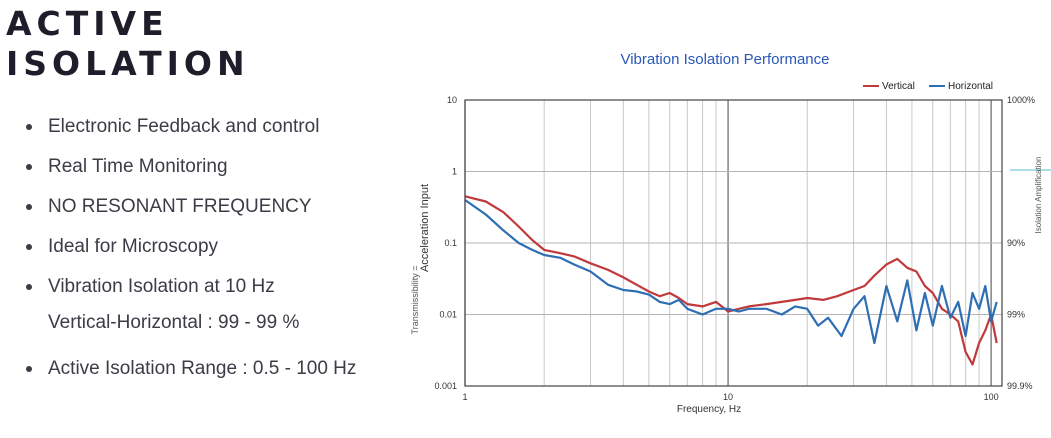 This screenshot has width=1051, height=438. What do you see at coordinates (454, 172) in the screenshot?
I see `y-tick-label: 1` at bounding box center [454, 172].